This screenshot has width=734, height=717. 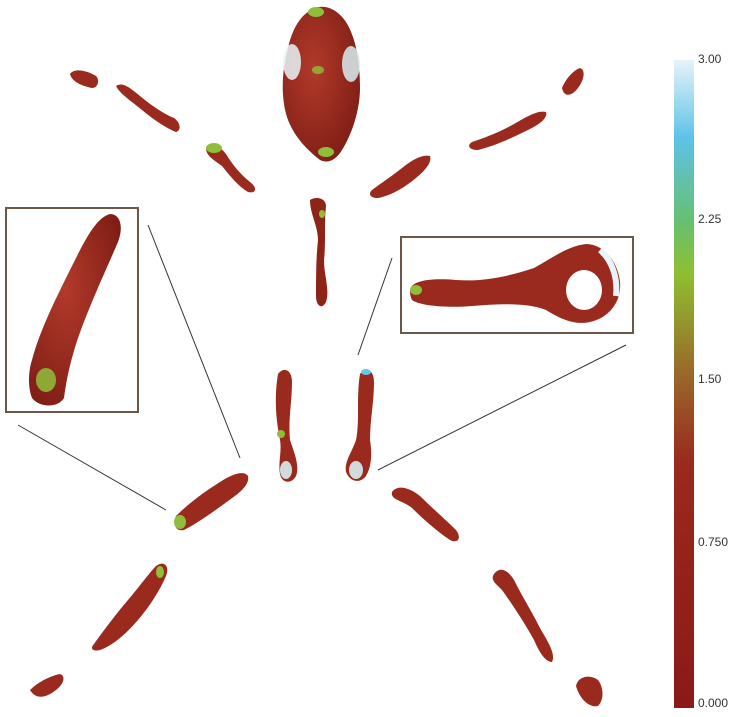 I want to click on pelvis, so click(x=324, y=425).